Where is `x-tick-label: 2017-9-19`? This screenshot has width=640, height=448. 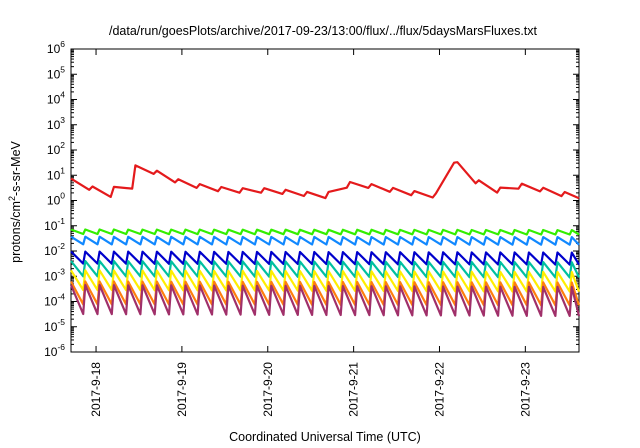 x-tick-label: 2017-9-19 is located at coordinates (182, 389).